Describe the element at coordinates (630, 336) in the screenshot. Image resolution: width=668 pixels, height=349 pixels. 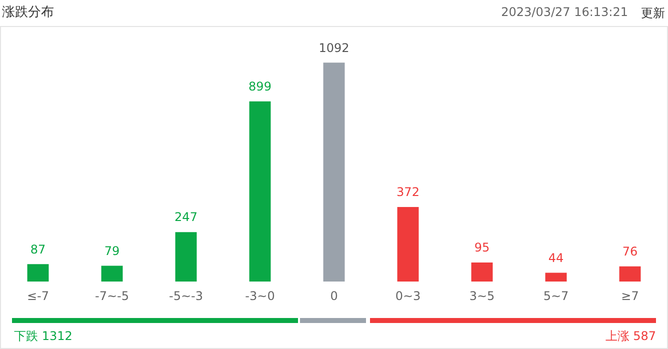
I see `text: 上涨 587` at that location.